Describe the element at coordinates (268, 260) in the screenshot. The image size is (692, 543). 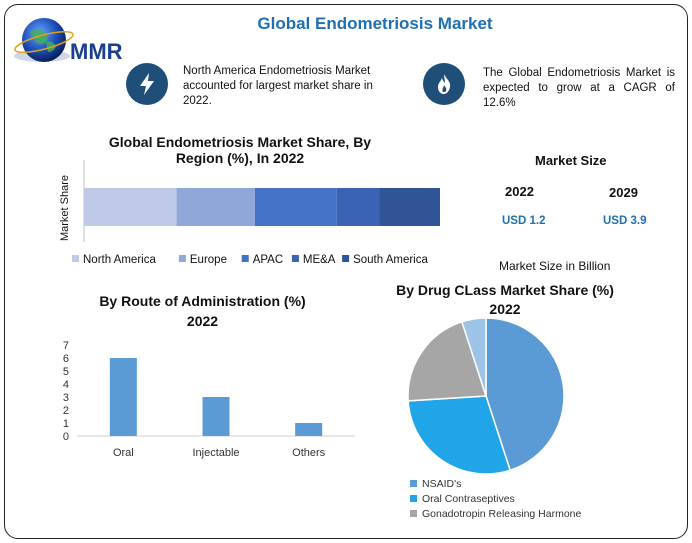
I see `region-legend-label: APAC` at that location.